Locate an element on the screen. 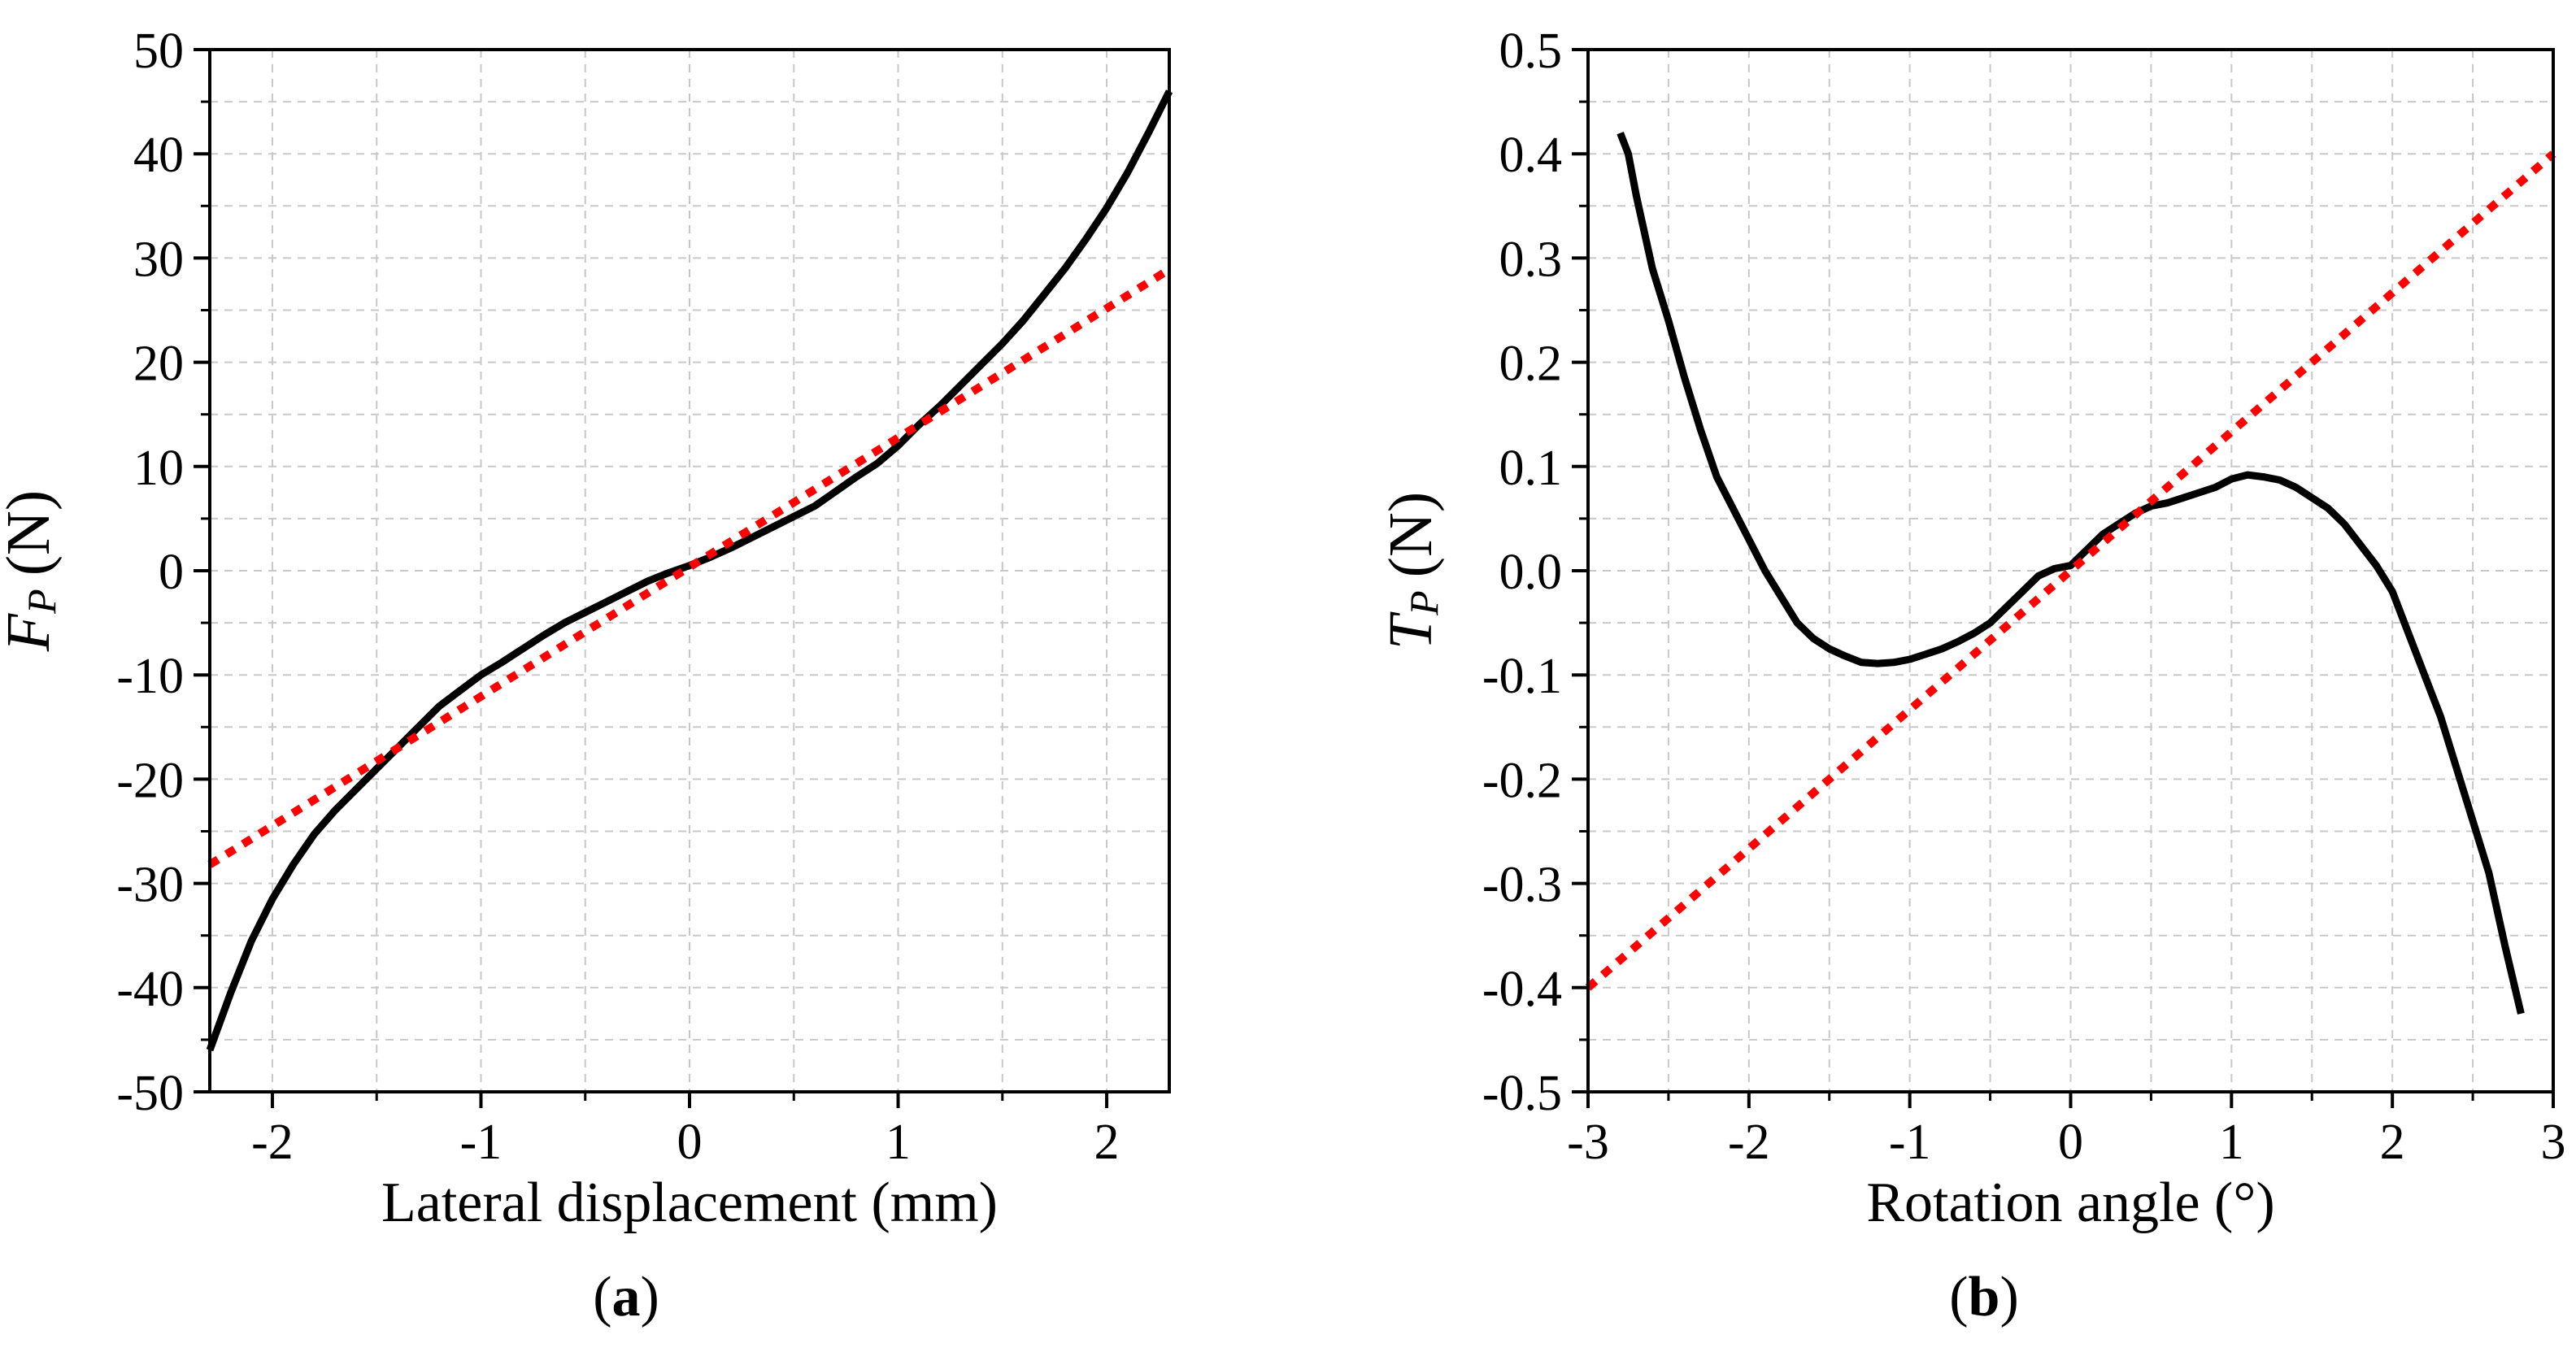  panel-a-y-tick-label: 20 is located at coordinates (158, 364).